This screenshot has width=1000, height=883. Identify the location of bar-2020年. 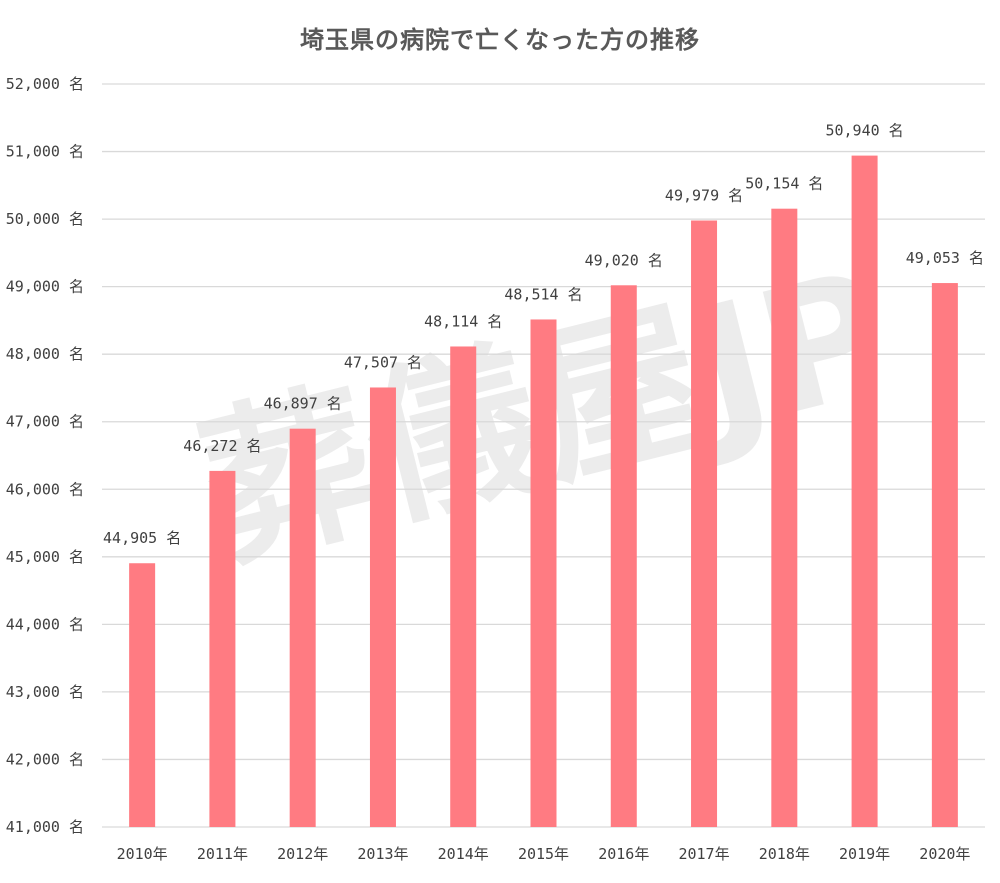
(944, 555).